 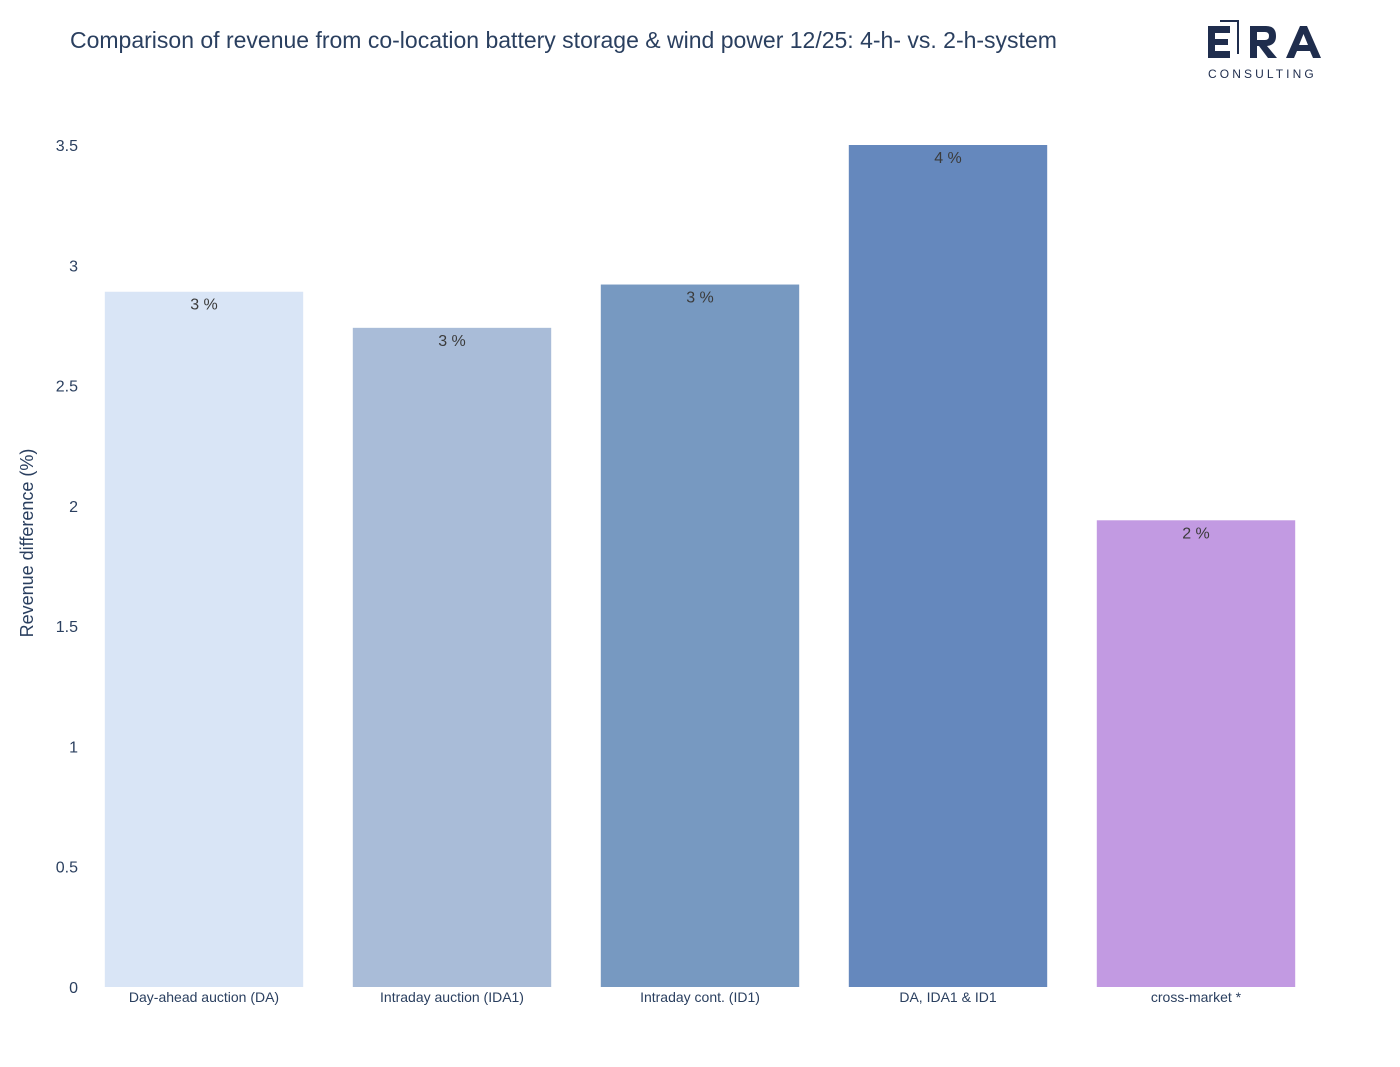 What do you see at coordinates (27, 543) in the screenshot?
I see `y-axis-title: Revenue difference (%)` at bounding box center [27, 543].